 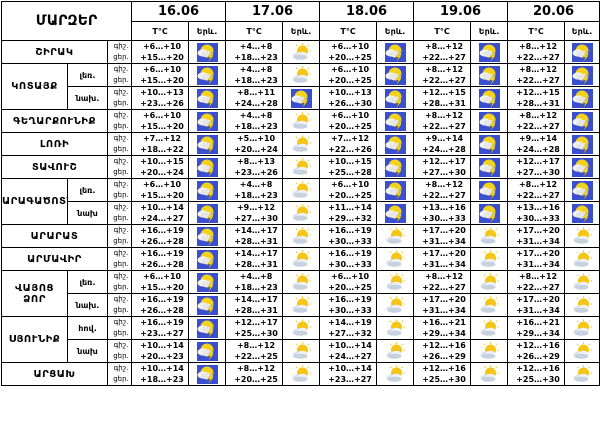 I want to click on day-temp: +25…+30, so click(x=538, y=379).